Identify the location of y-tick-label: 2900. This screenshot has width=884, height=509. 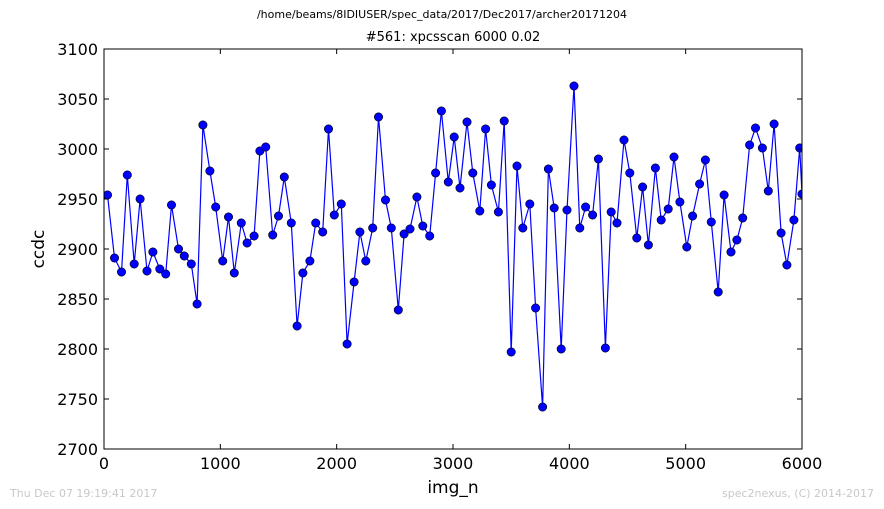
(77, 249).